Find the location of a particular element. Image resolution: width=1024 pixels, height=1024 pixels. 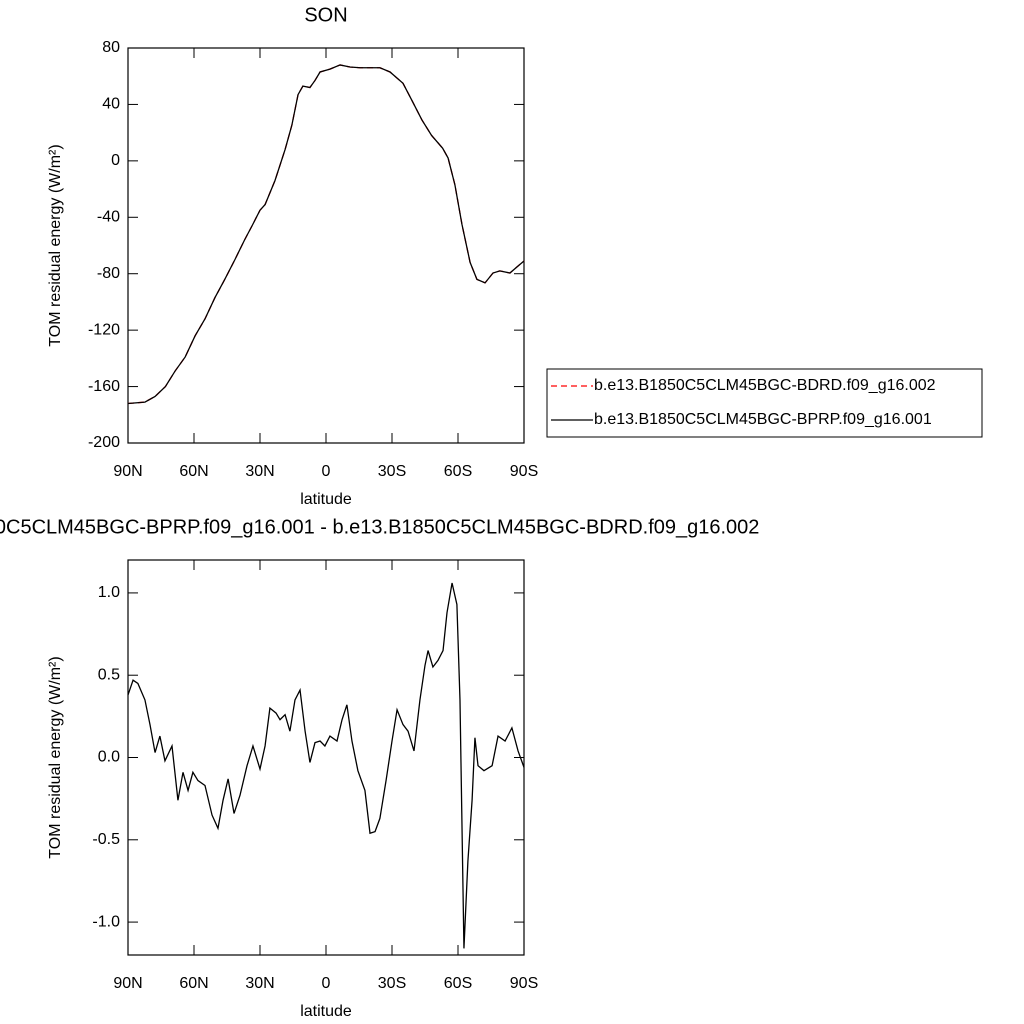

y-tick-label: 1.0 is located at coordinates (109, 592).